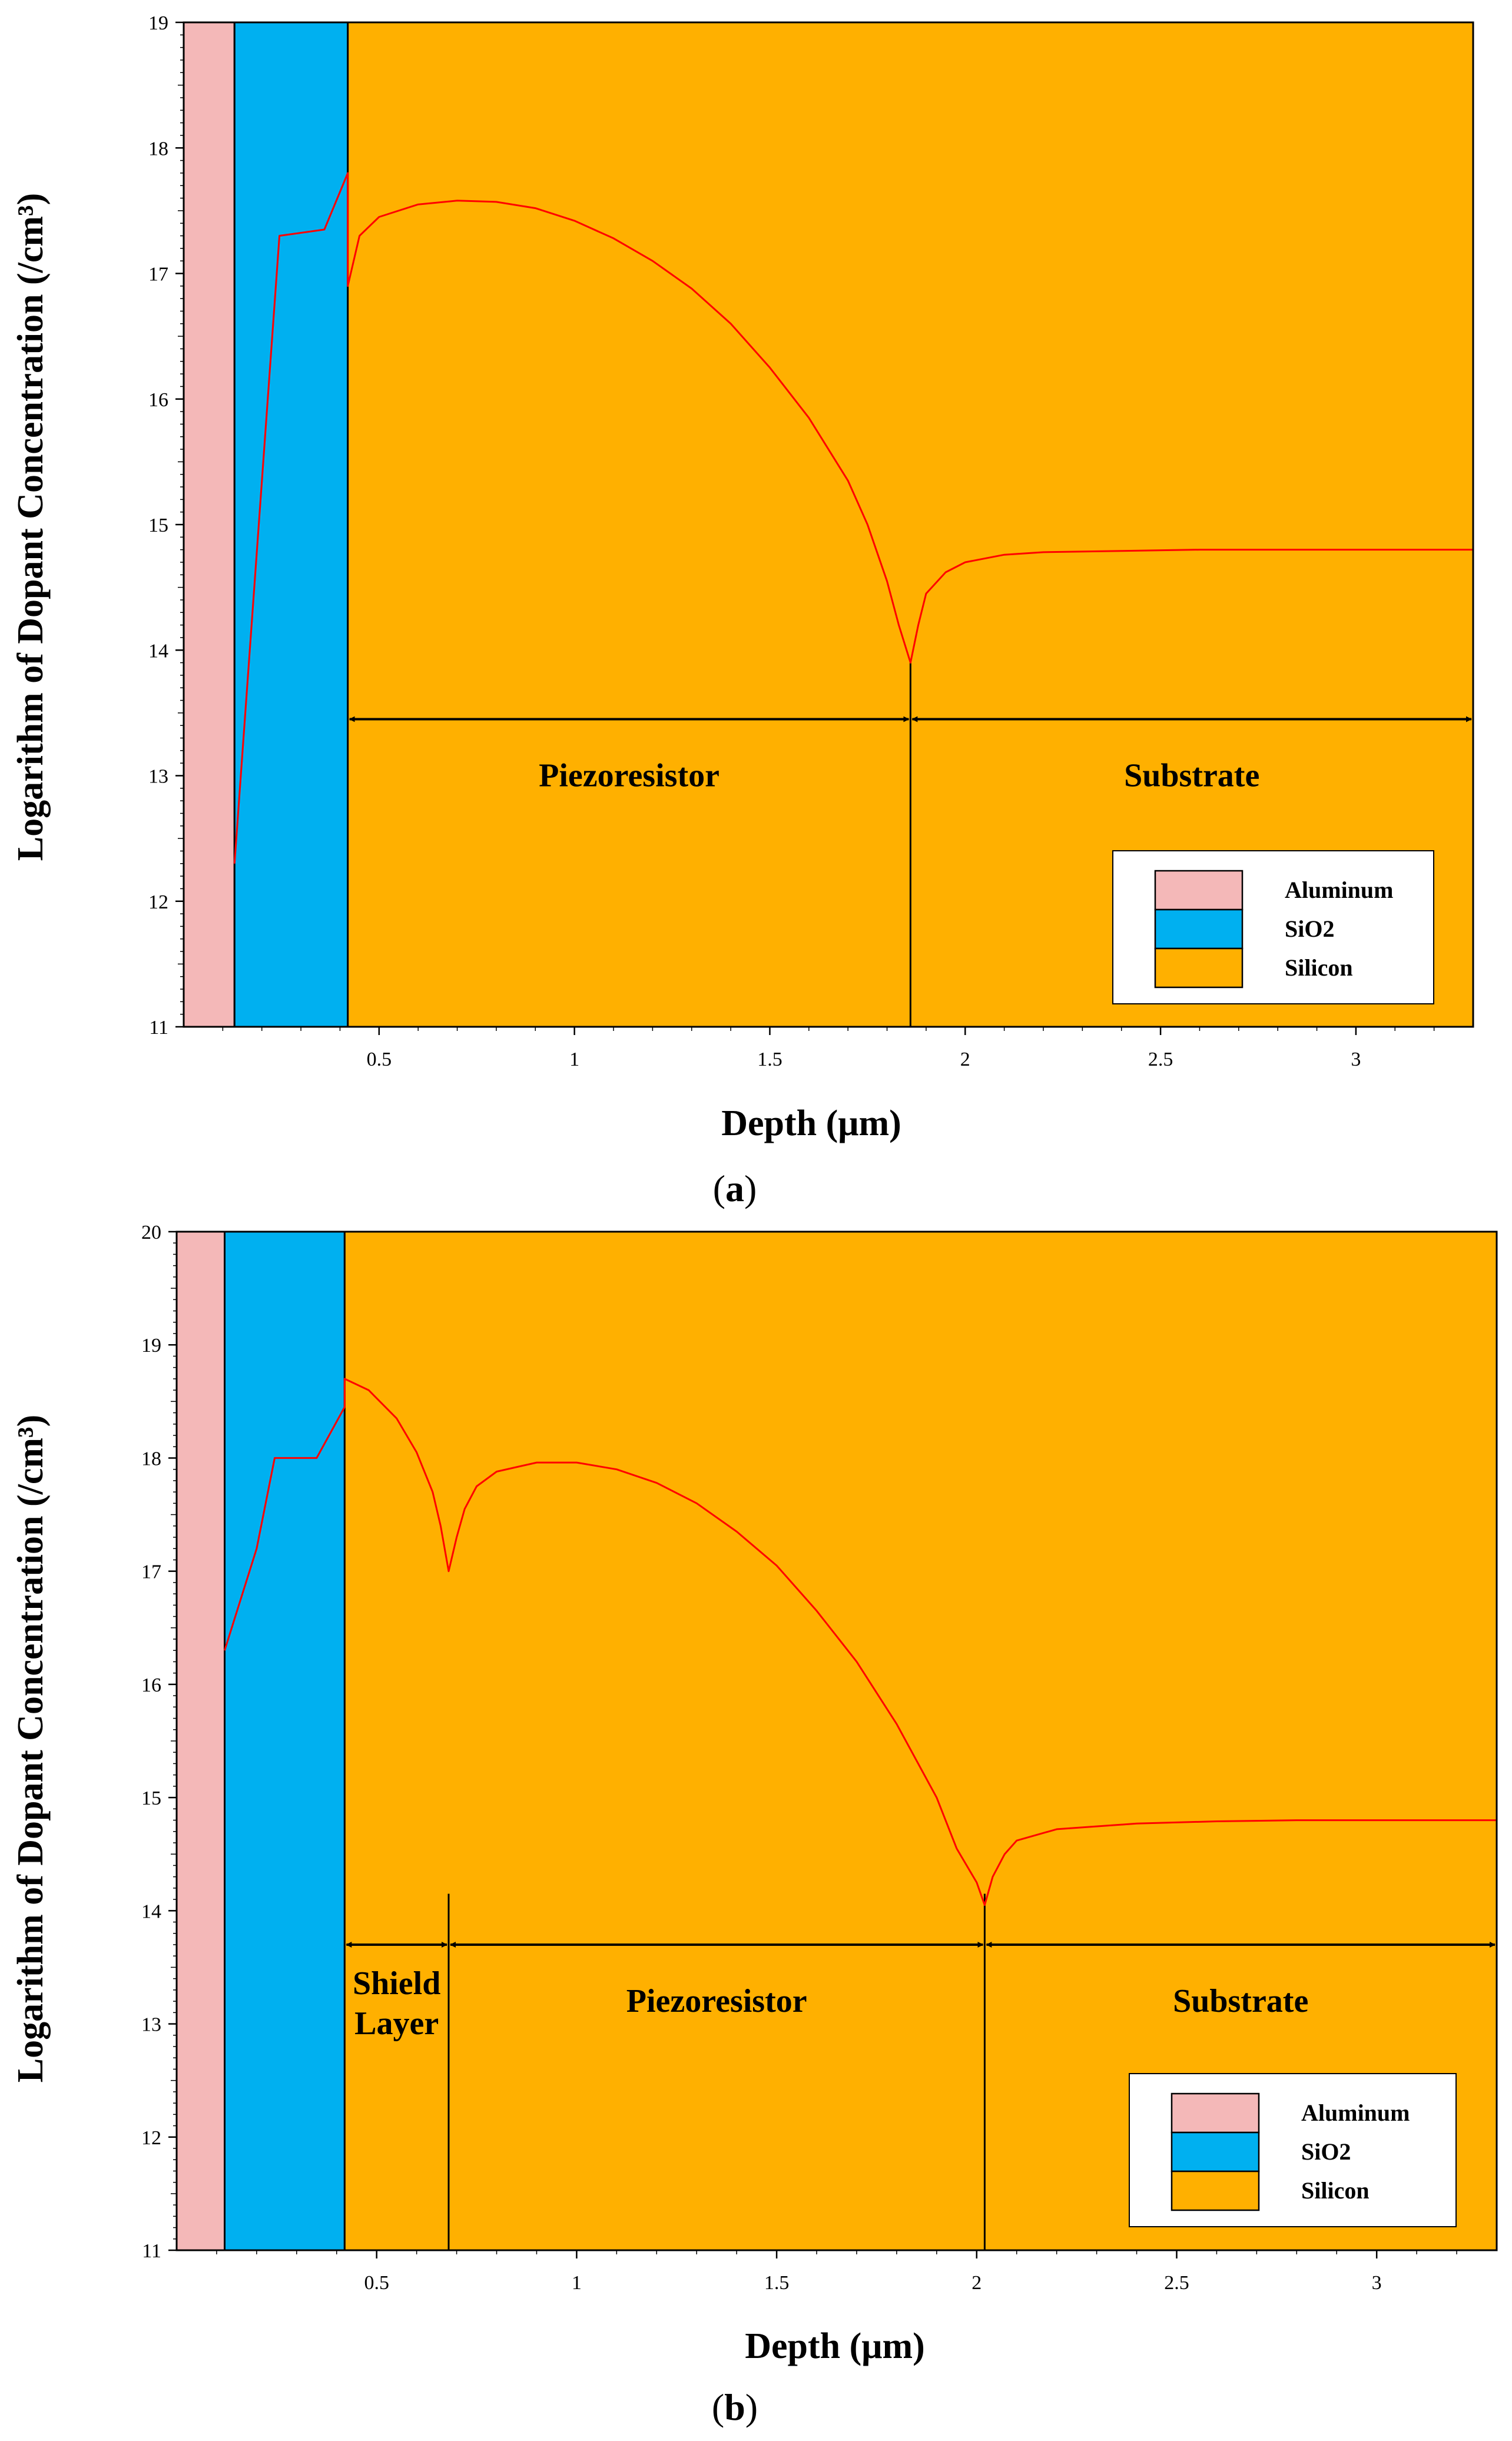 The width and height of the screenshot is (1512, 2441). I want to click on panel-b-y-axis-label: Logarithm of Dopant Concentration (/cm³), so click(31, 1748).